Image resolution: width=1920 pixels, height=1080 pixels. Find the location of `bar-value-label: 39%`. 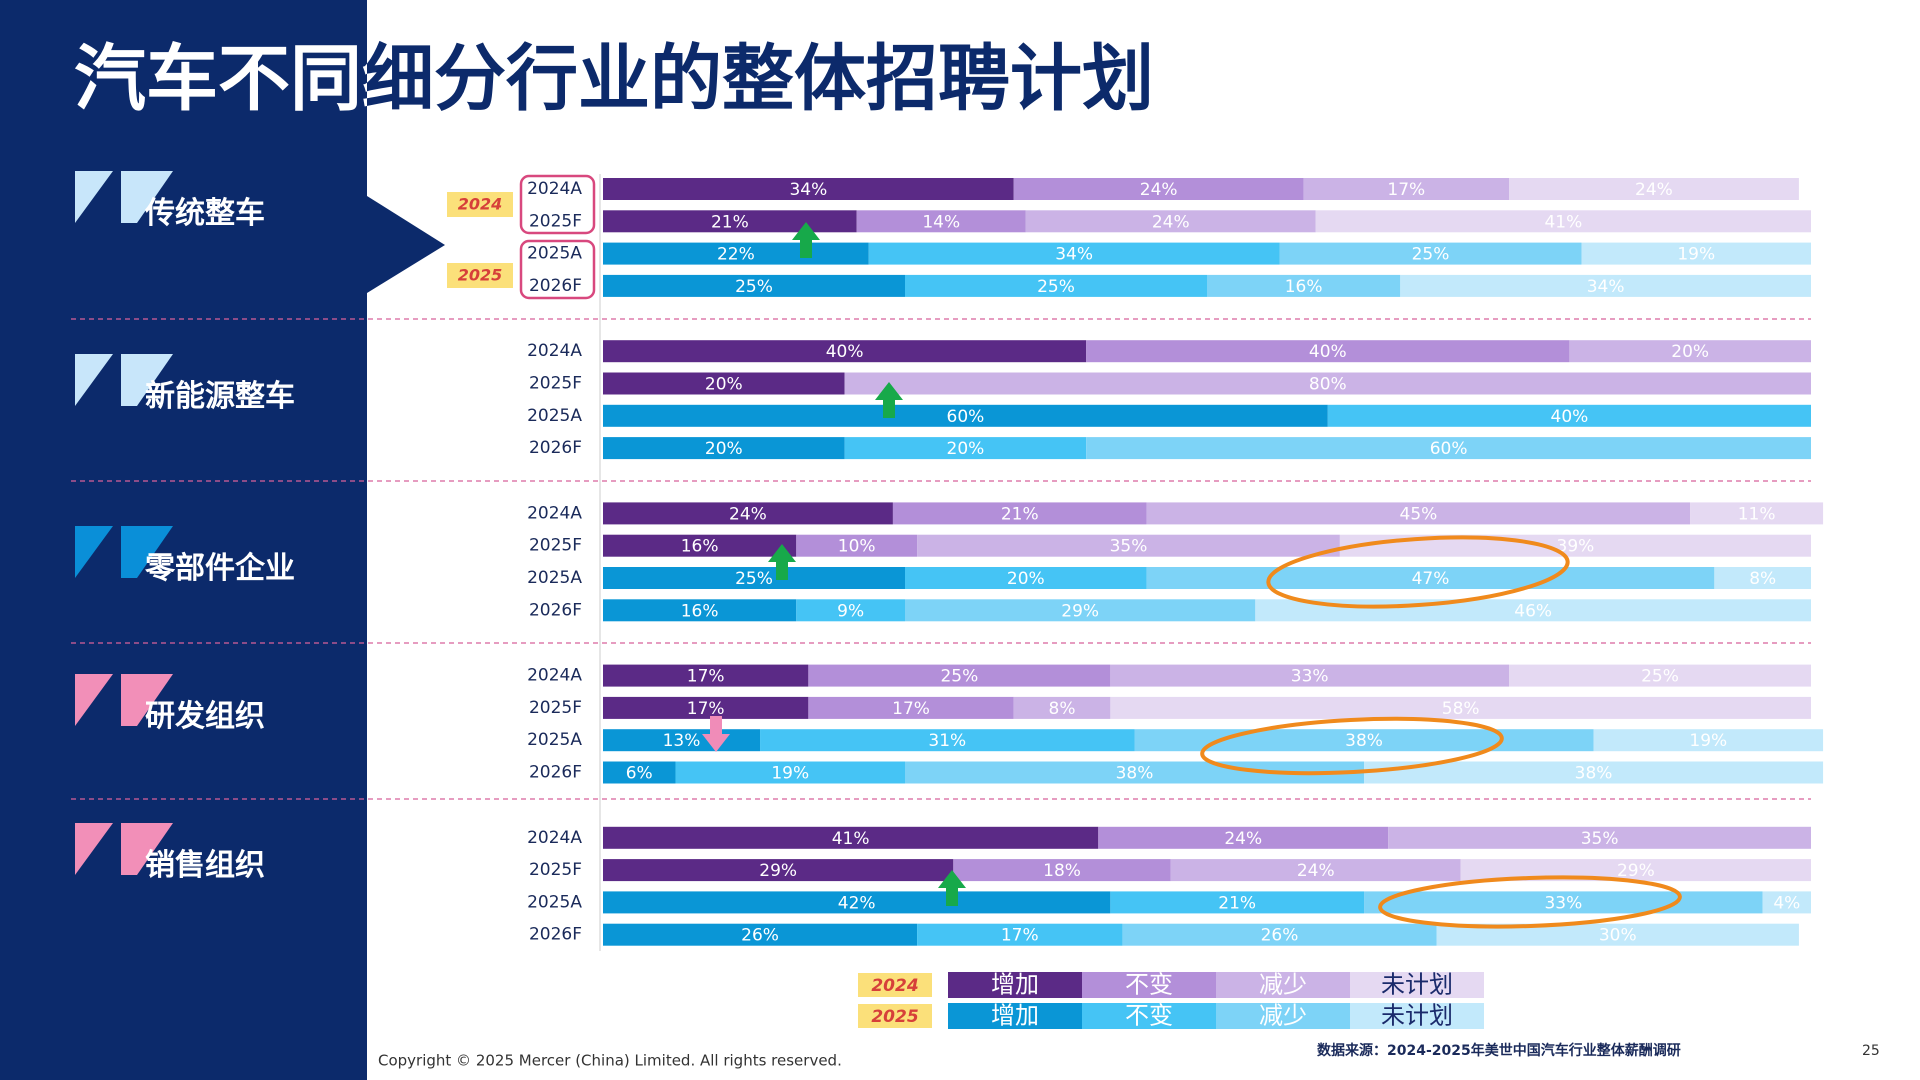

bar-value-label: 39% is located at coordinates (1576, 547).